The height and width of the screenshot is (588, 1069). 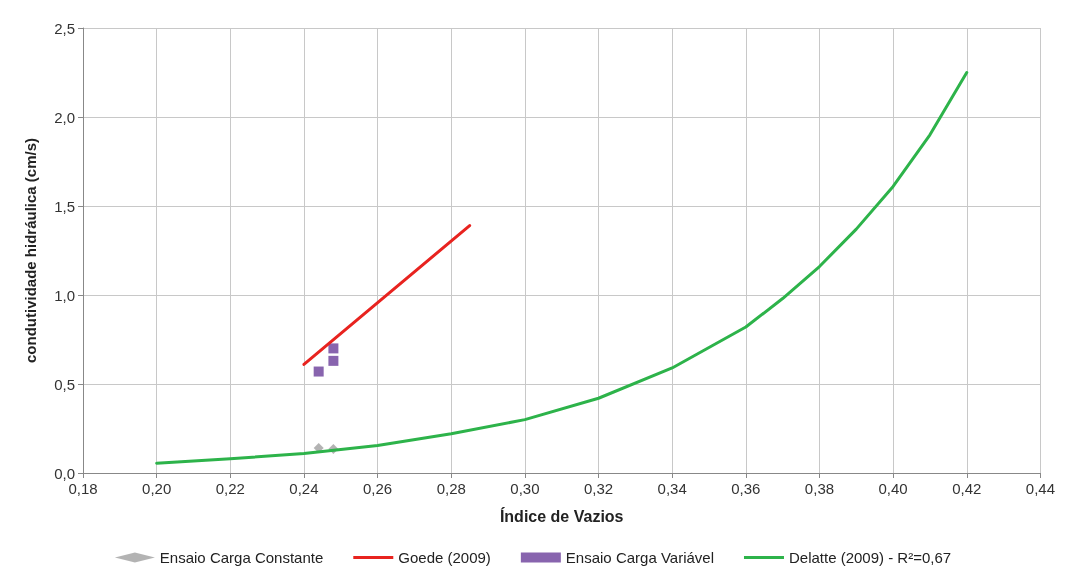 I want to click on x-tick-label: 0,32, so click(x=598, y=488).